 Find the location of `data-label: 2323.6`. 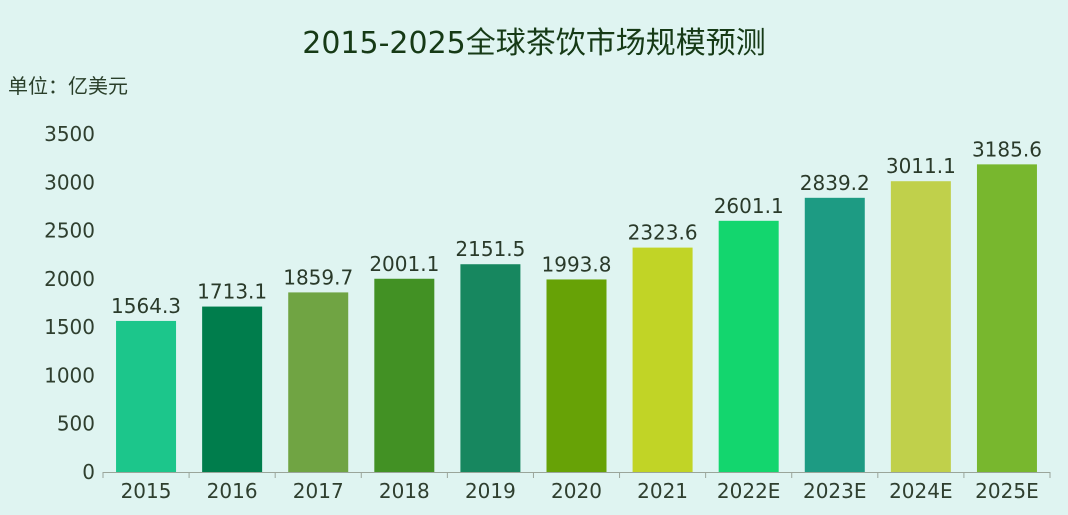

data-label: 2323.6 is located at coordinates (663, 233).